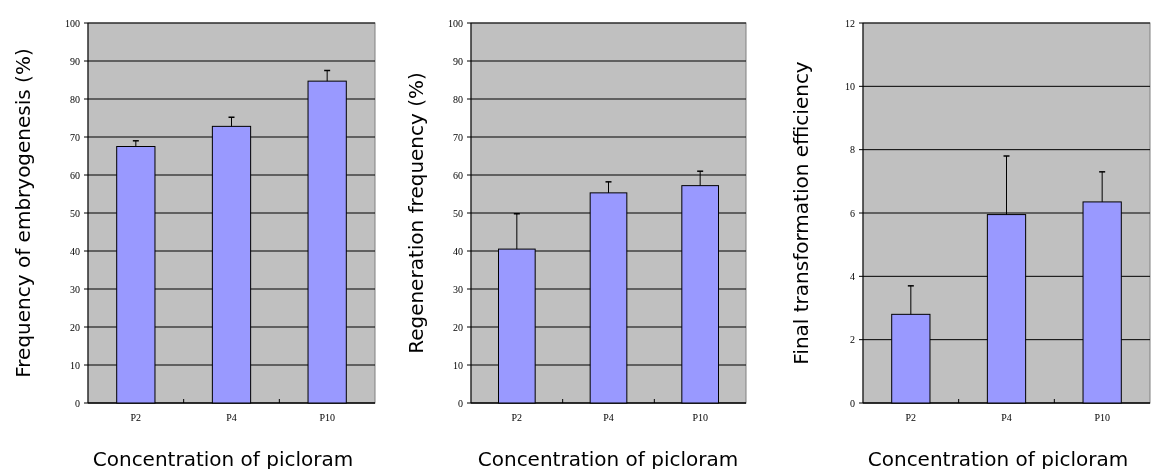  Describe the element at coordinates (852, 213) in the screenshot. I see `y-tick-label: 6` at that location.